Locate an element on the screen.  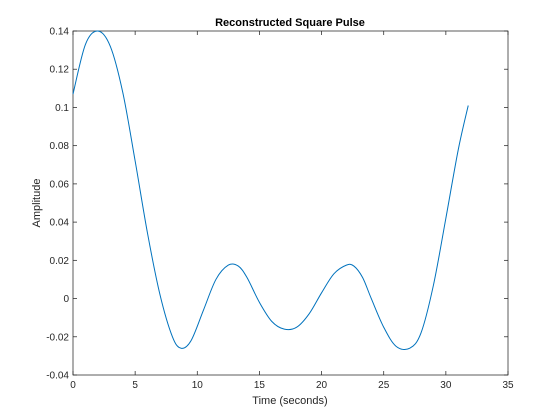
y-tick-label: 0.04 is located at coordinates (60, 223).